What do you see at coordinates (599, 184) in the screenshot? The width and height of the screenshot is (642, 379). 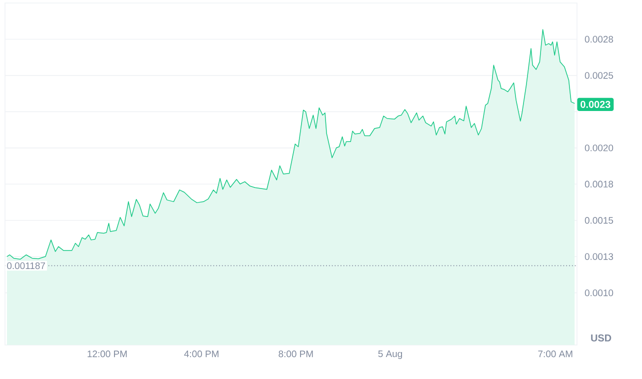 I see `y-tick-label: 0.0018` at bounding box center [599, 184].